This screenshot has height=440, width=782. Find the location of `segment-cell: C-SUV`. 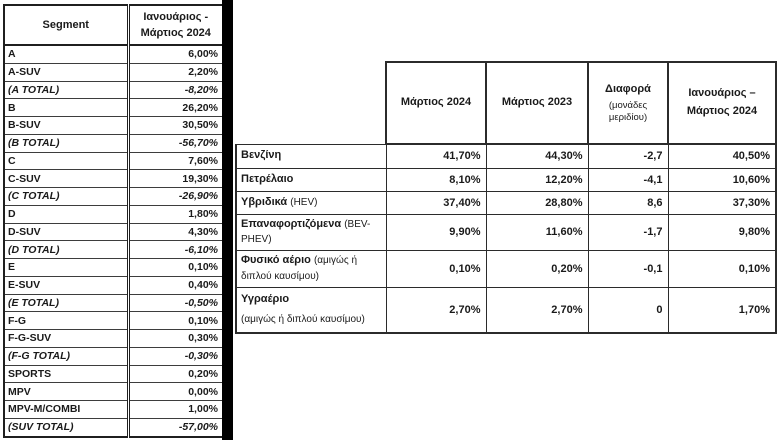

segment-cell: C-SUV is located at coordinates (66, 179).